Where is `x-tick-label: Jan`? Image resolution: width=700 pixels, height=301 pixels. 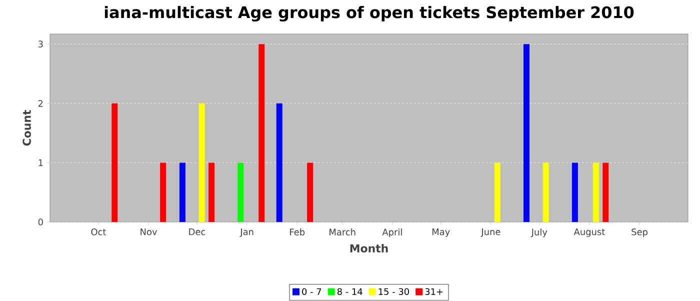
x-tick-label: Jan is located at coordinates (247, 233).